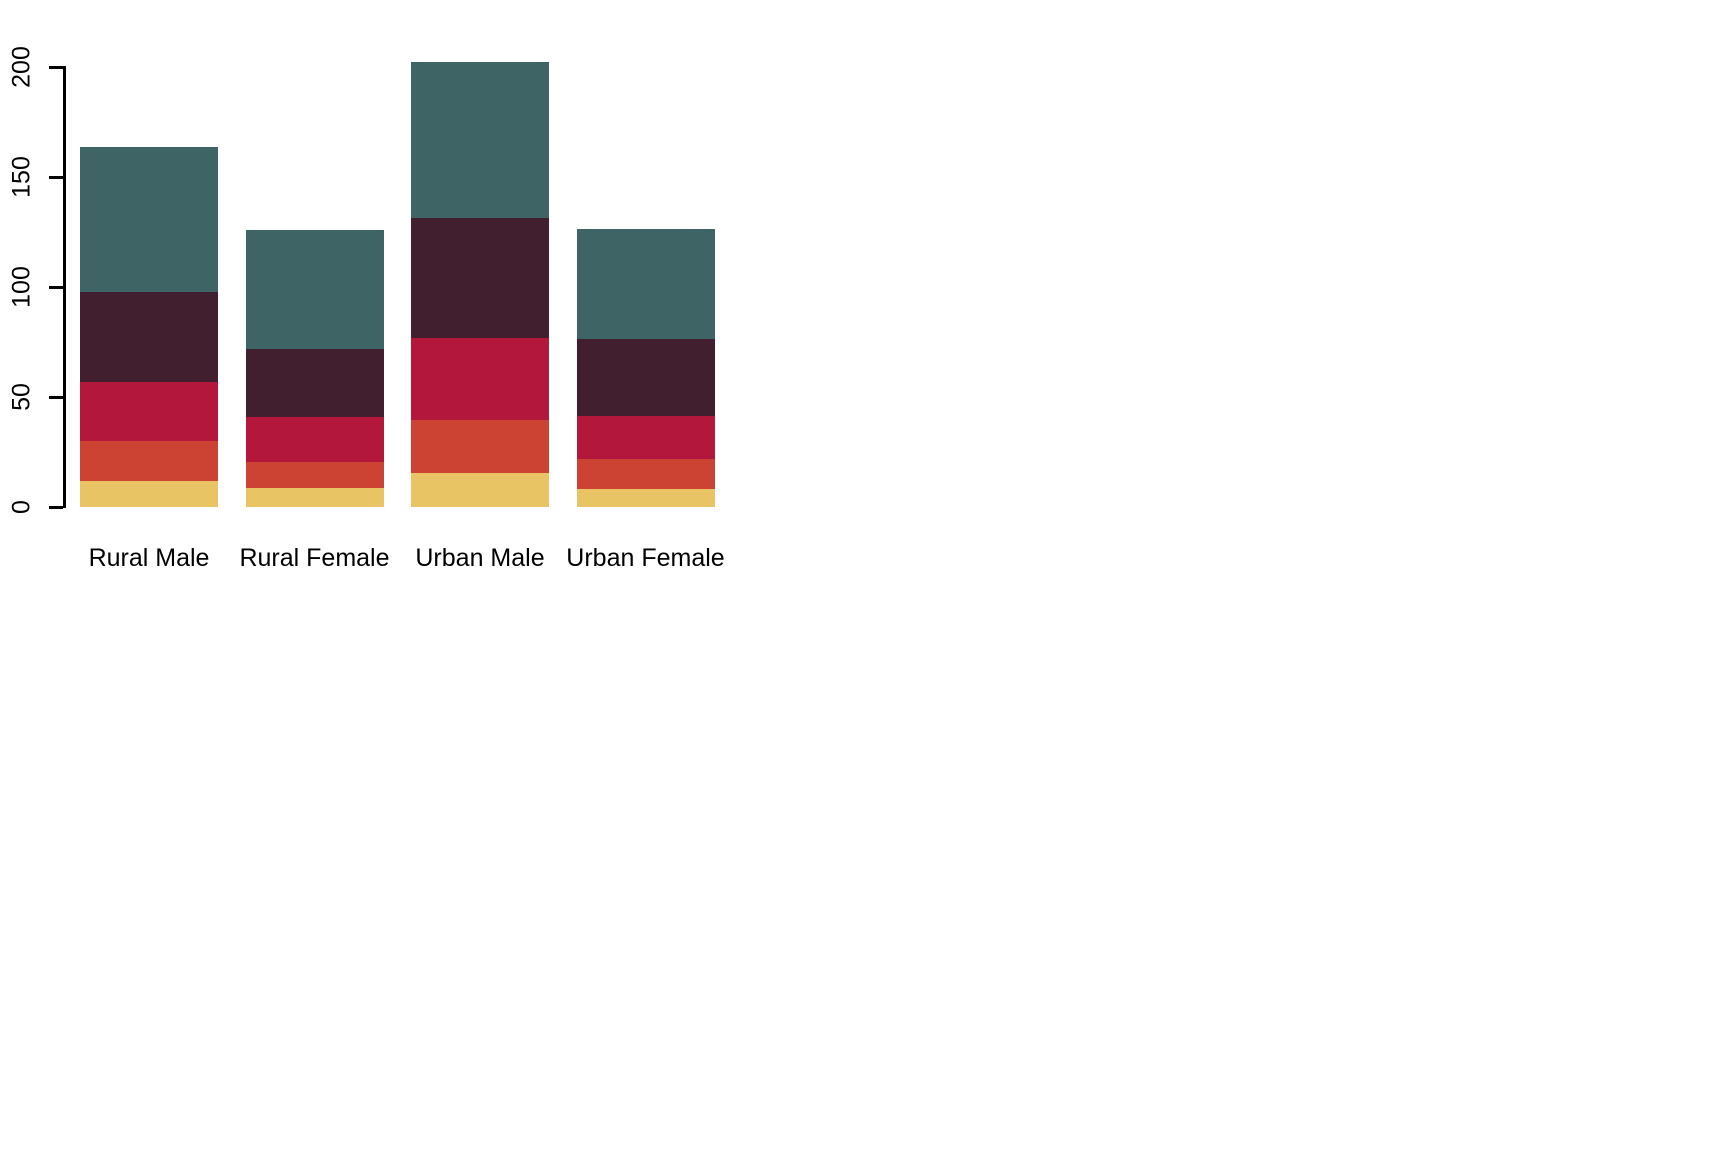 Image resolution: width=1728 pixels, height=1152 pixels. I want to click on y-tick-label: 50, so click(21, 397).